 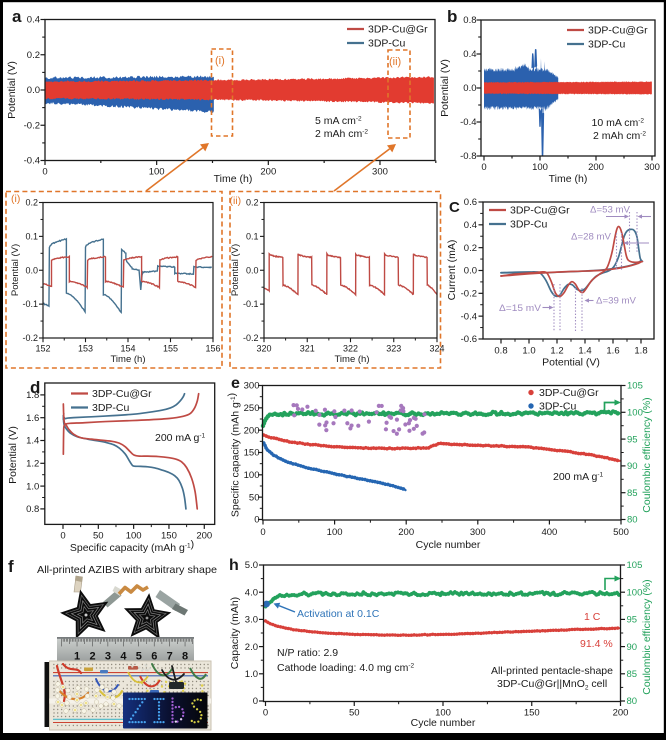 What do you see at coordinates (251, 620) in the screenshot?
I see `svg-text: 3.0` at bounding box center [251, 620].